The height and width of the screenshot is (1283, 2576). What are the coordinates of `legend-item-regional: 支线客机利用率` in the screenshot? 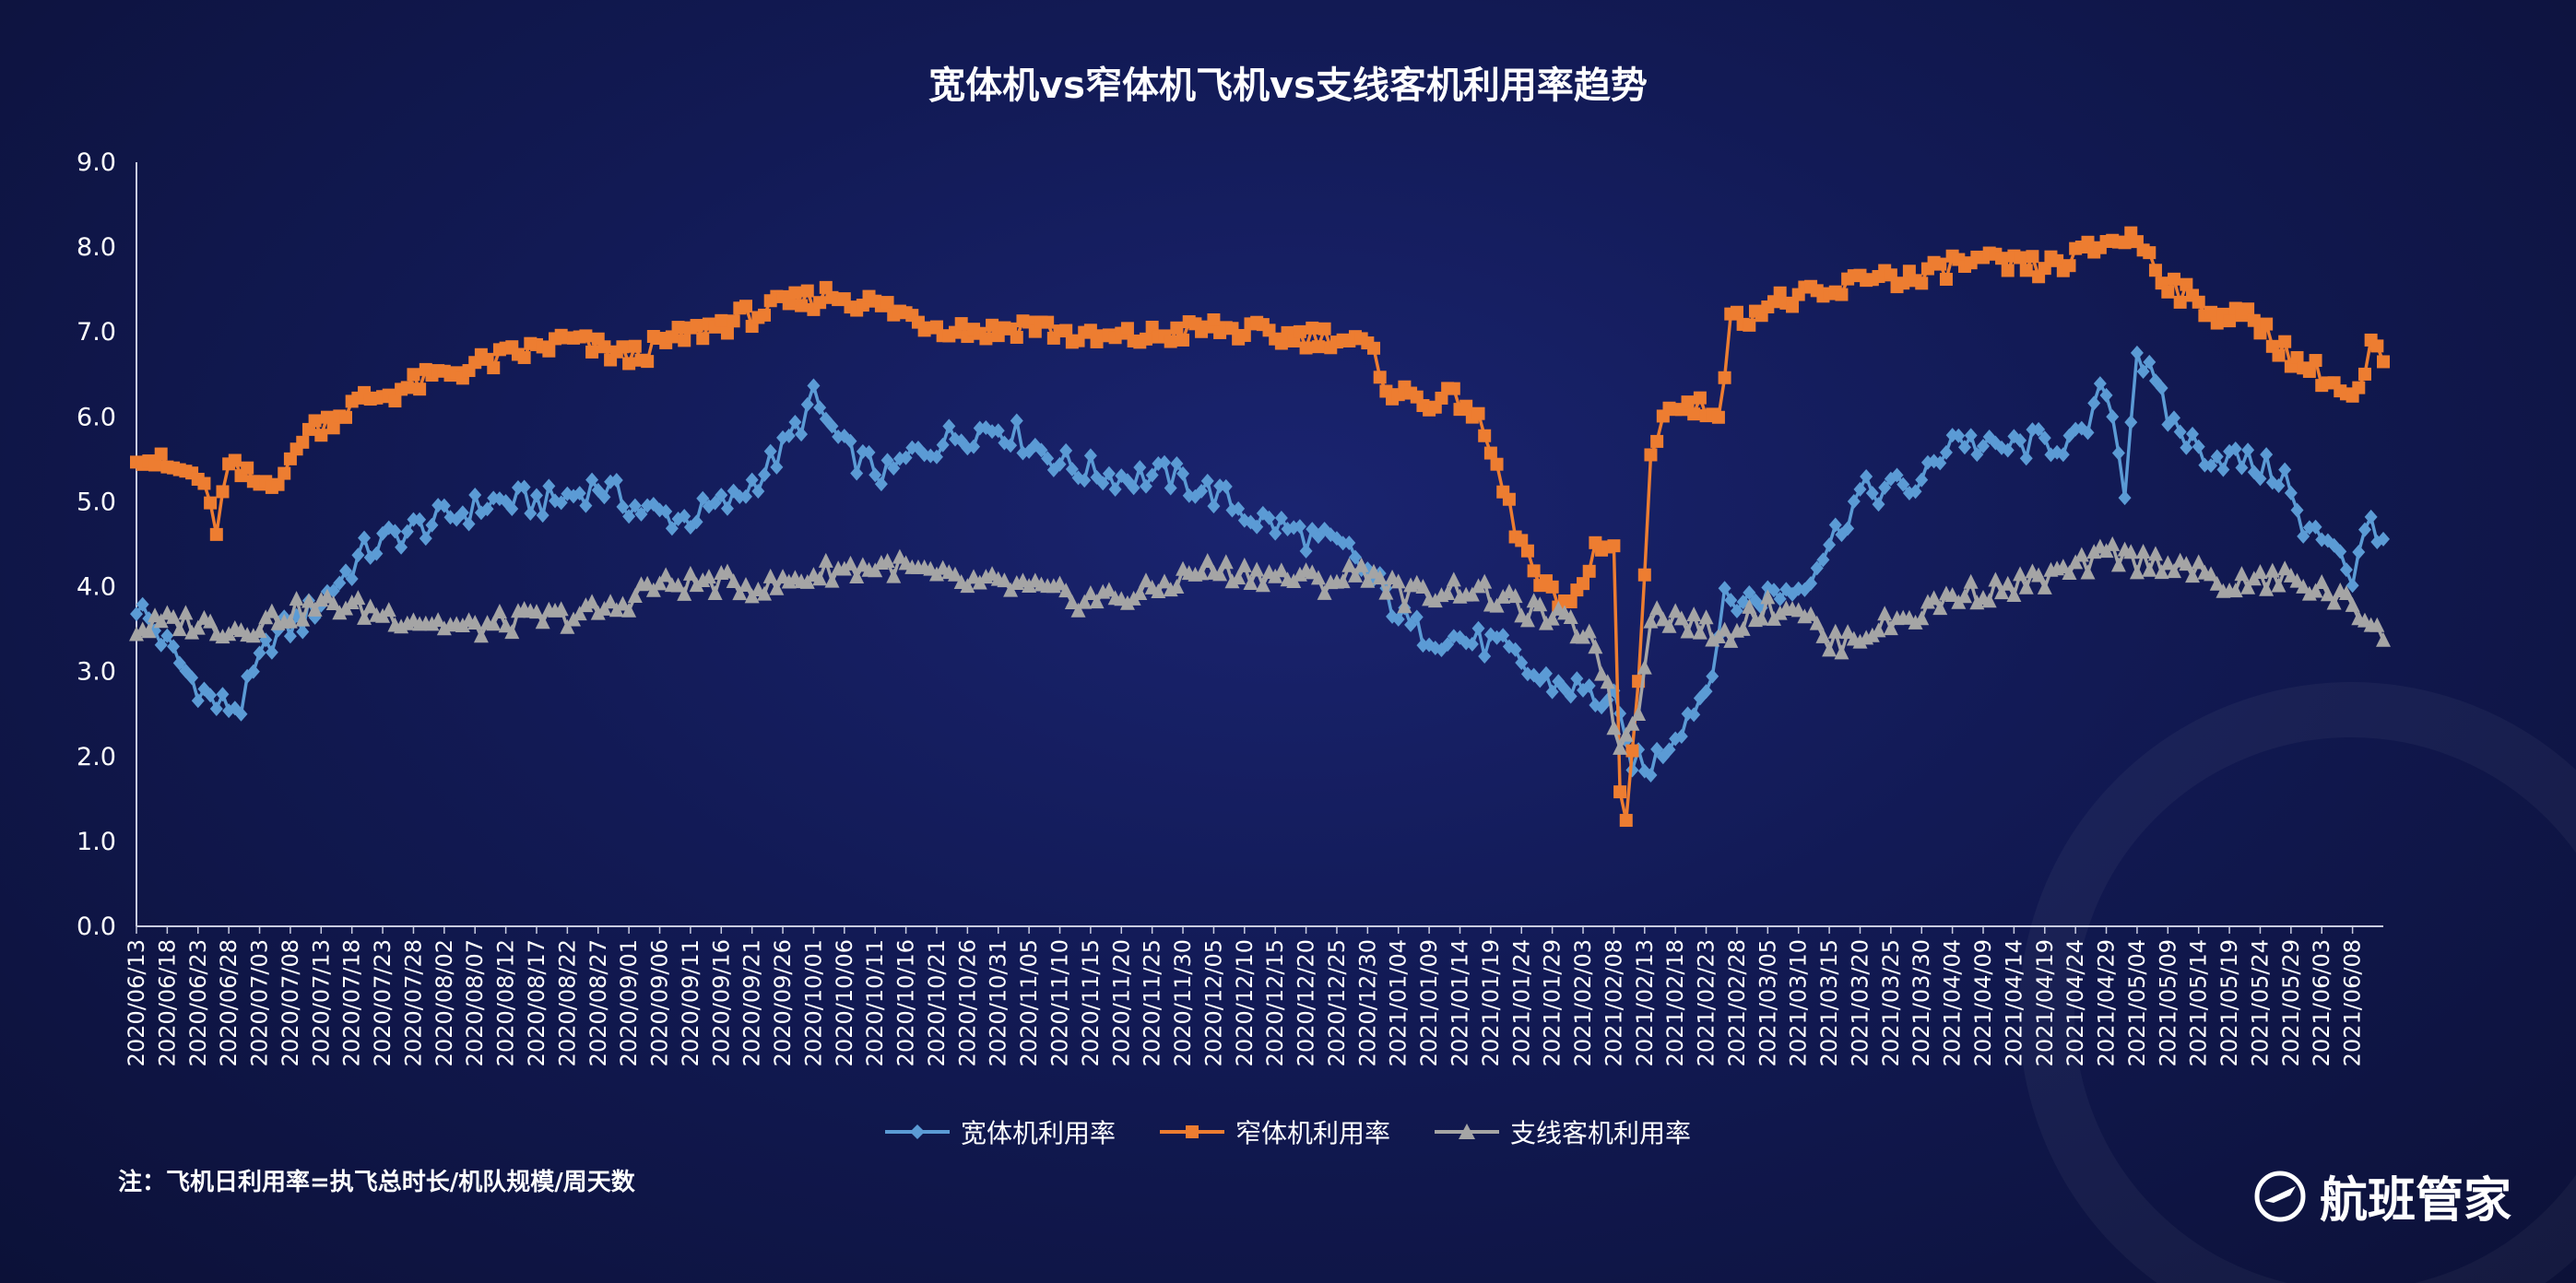 It's located at (1563, 1131).